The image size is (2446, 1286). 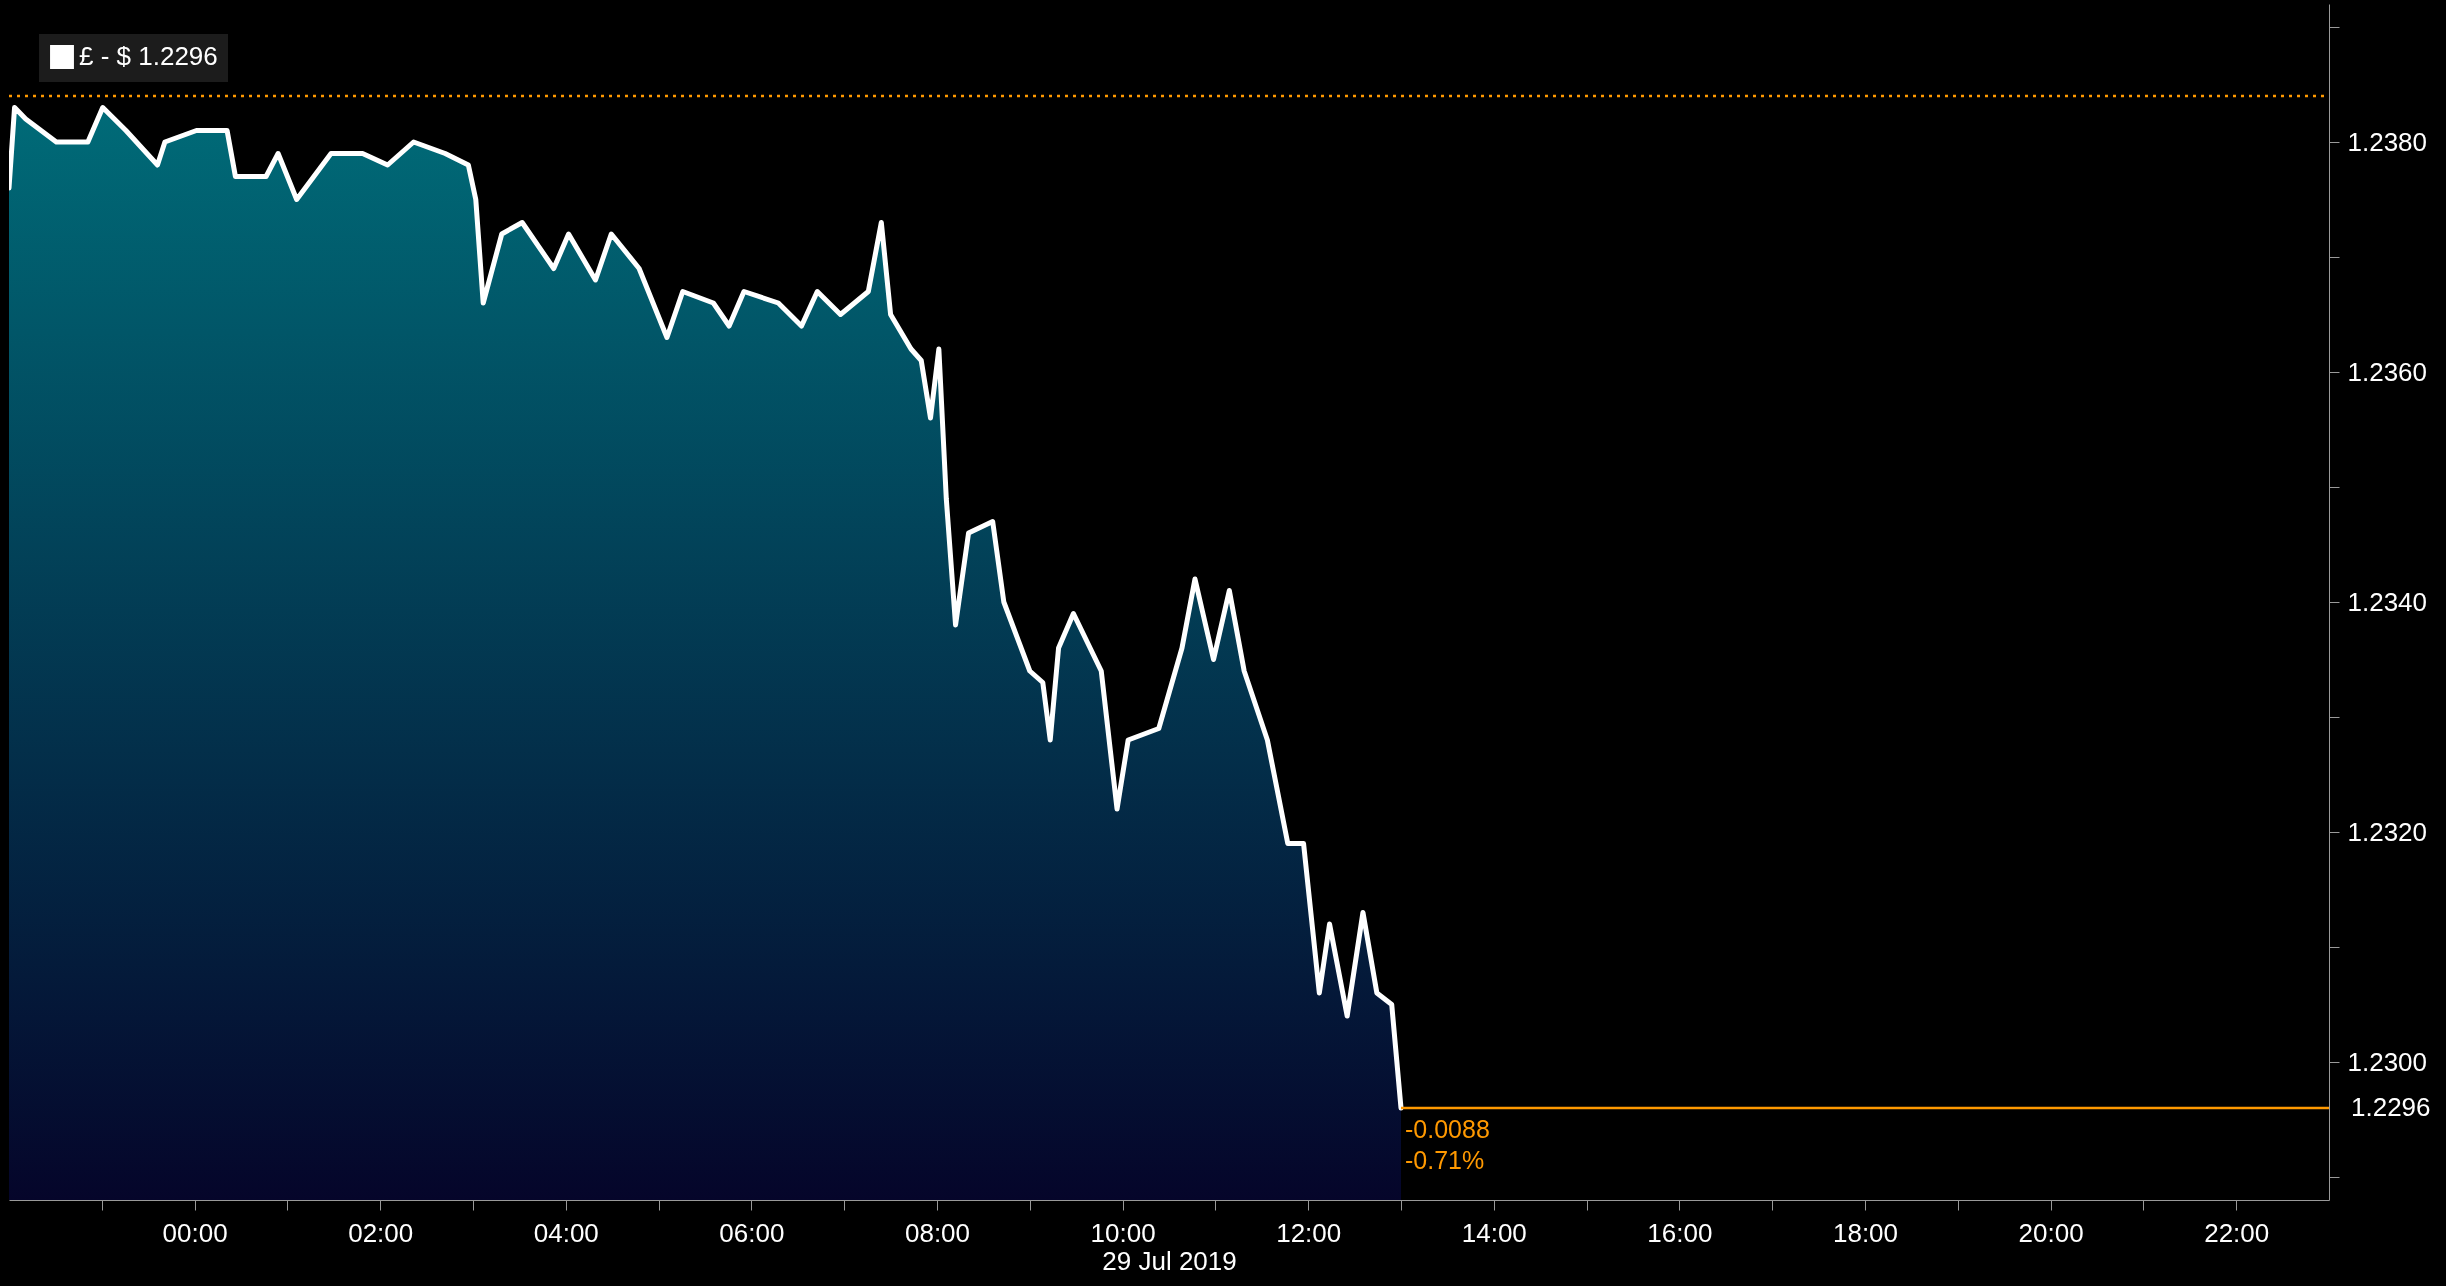 I want to click on x-tick-label: 04:00, so click(x=566, y=1232).